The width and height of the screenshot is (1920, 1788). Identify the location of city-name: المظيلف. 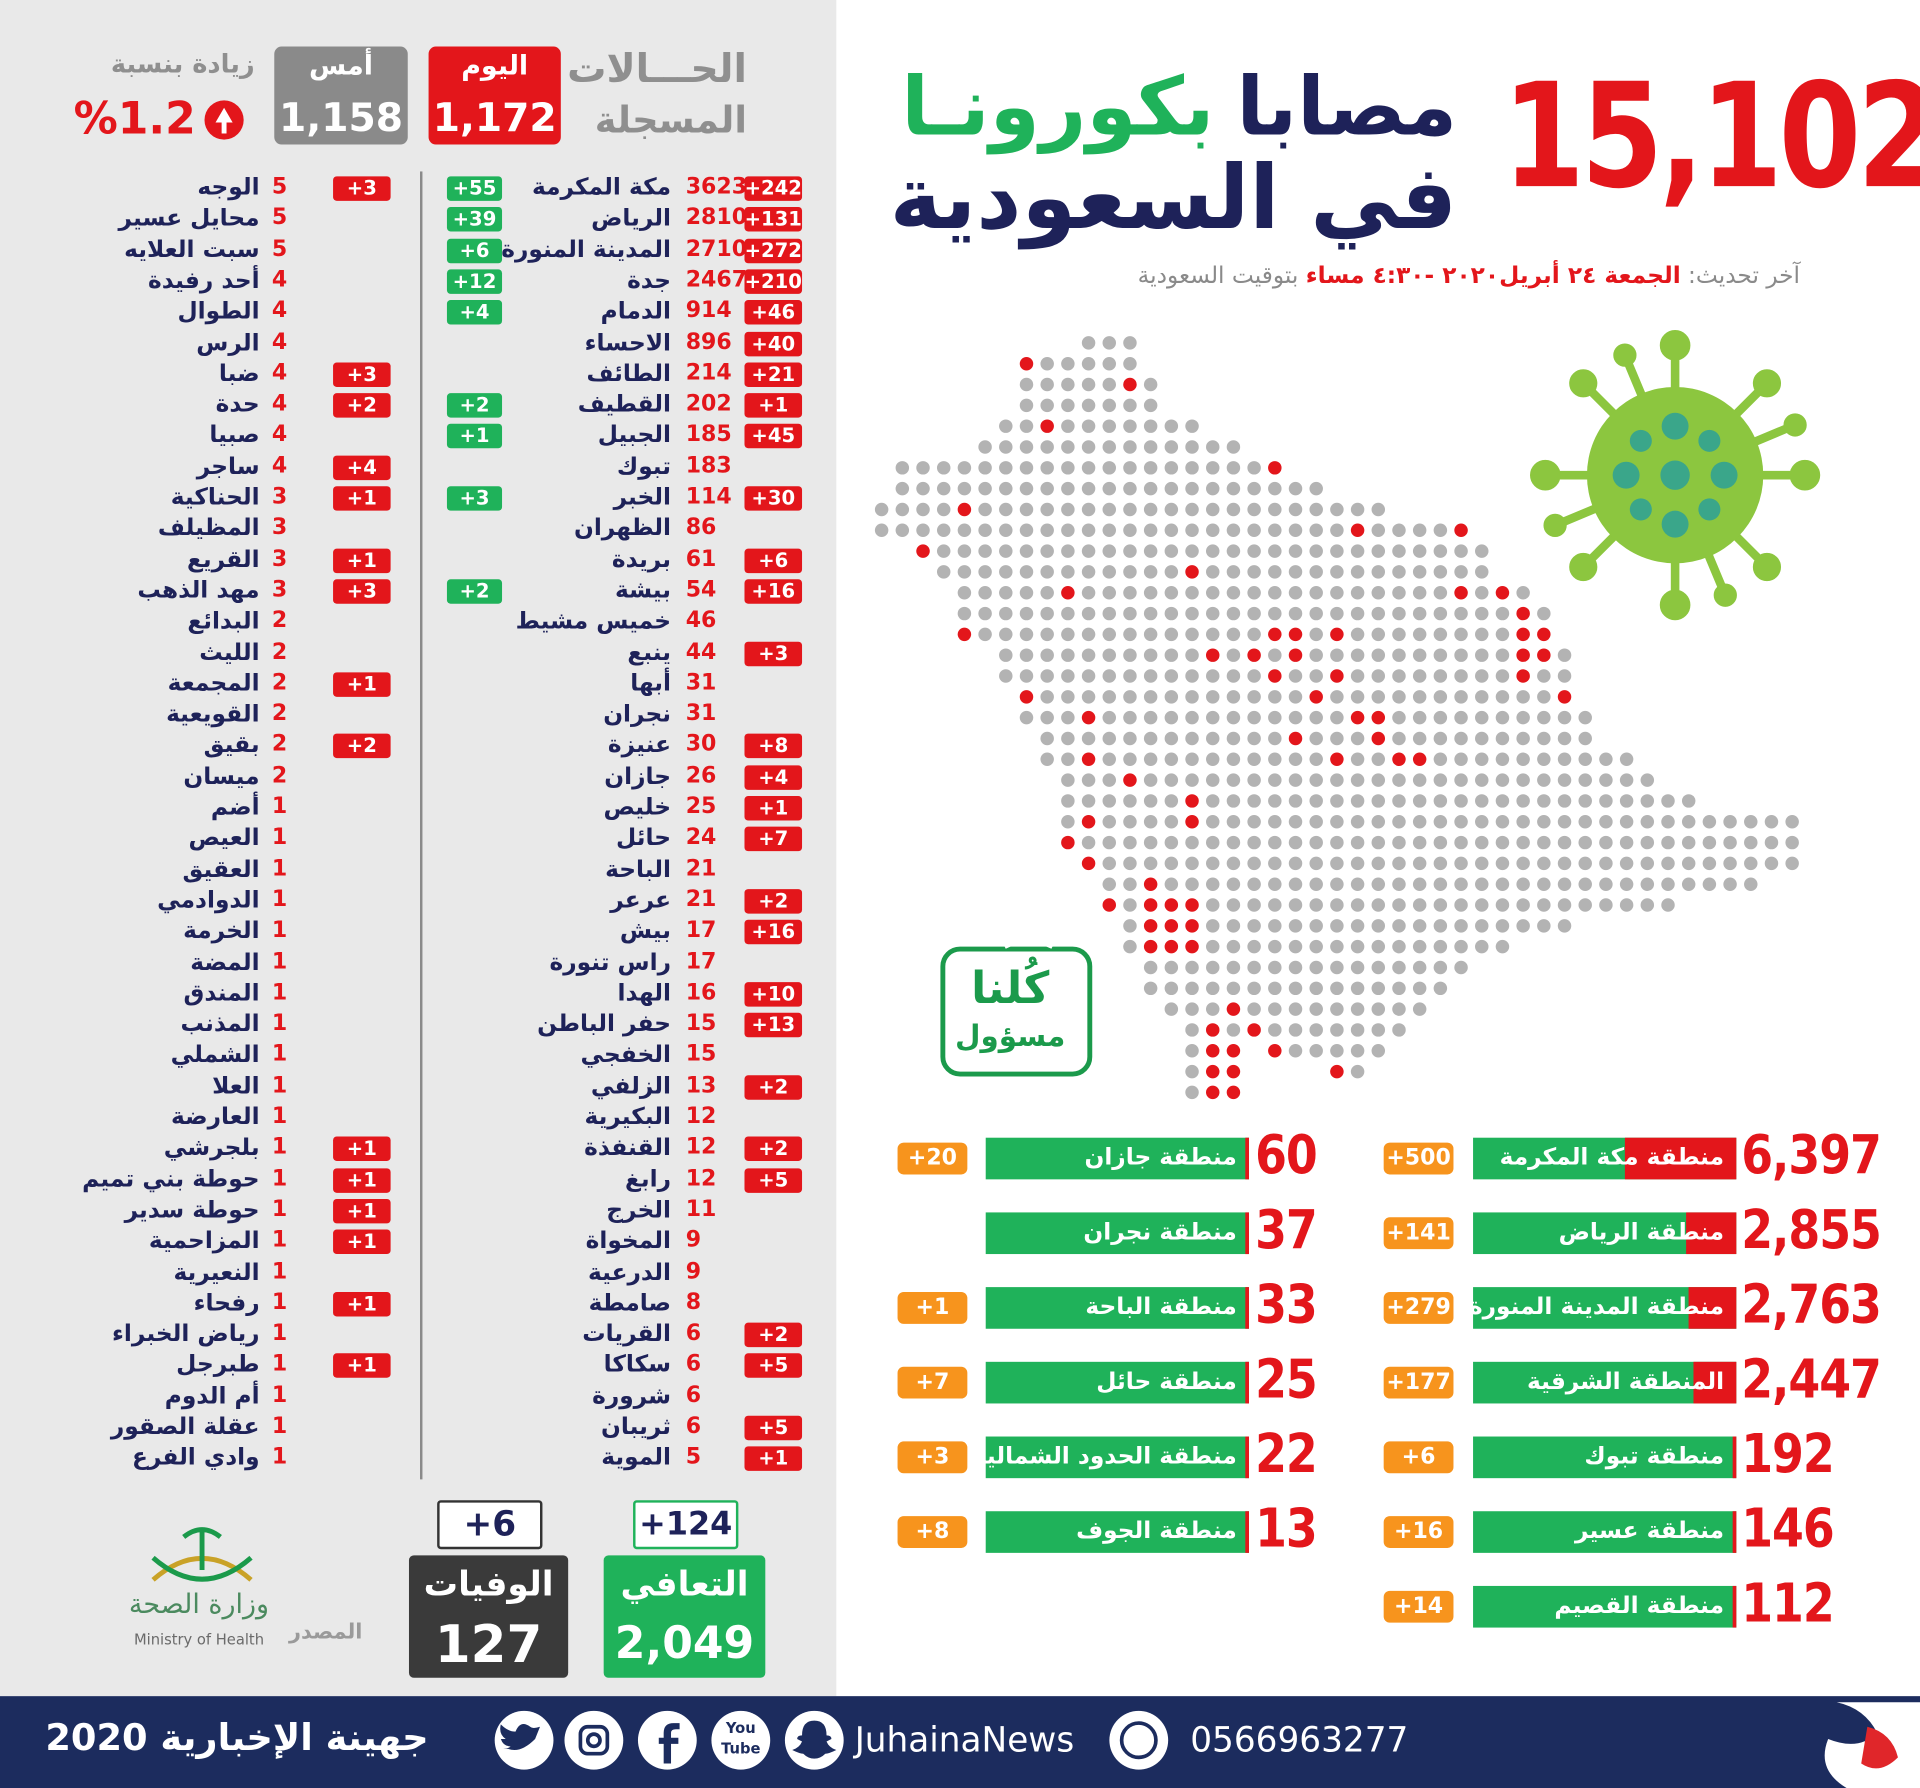
(208, 528).